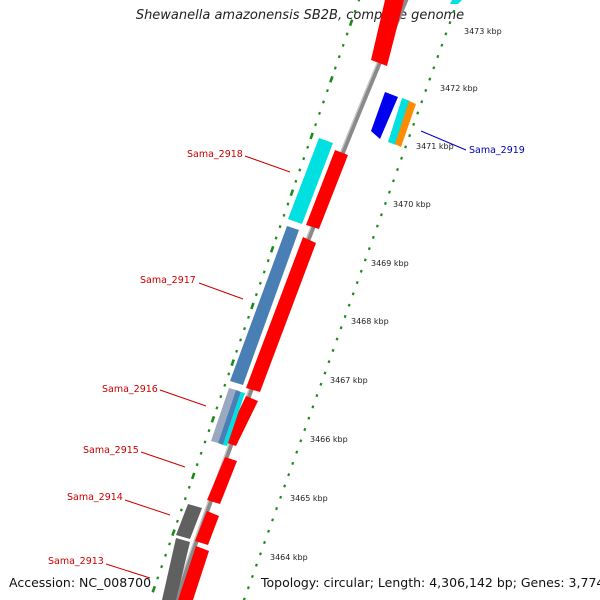 This screenshot has width=600, height=600. Describe the element at coordinates (234, 419) in the screenshot. I see `cds-block-2916-cyan` at that location.